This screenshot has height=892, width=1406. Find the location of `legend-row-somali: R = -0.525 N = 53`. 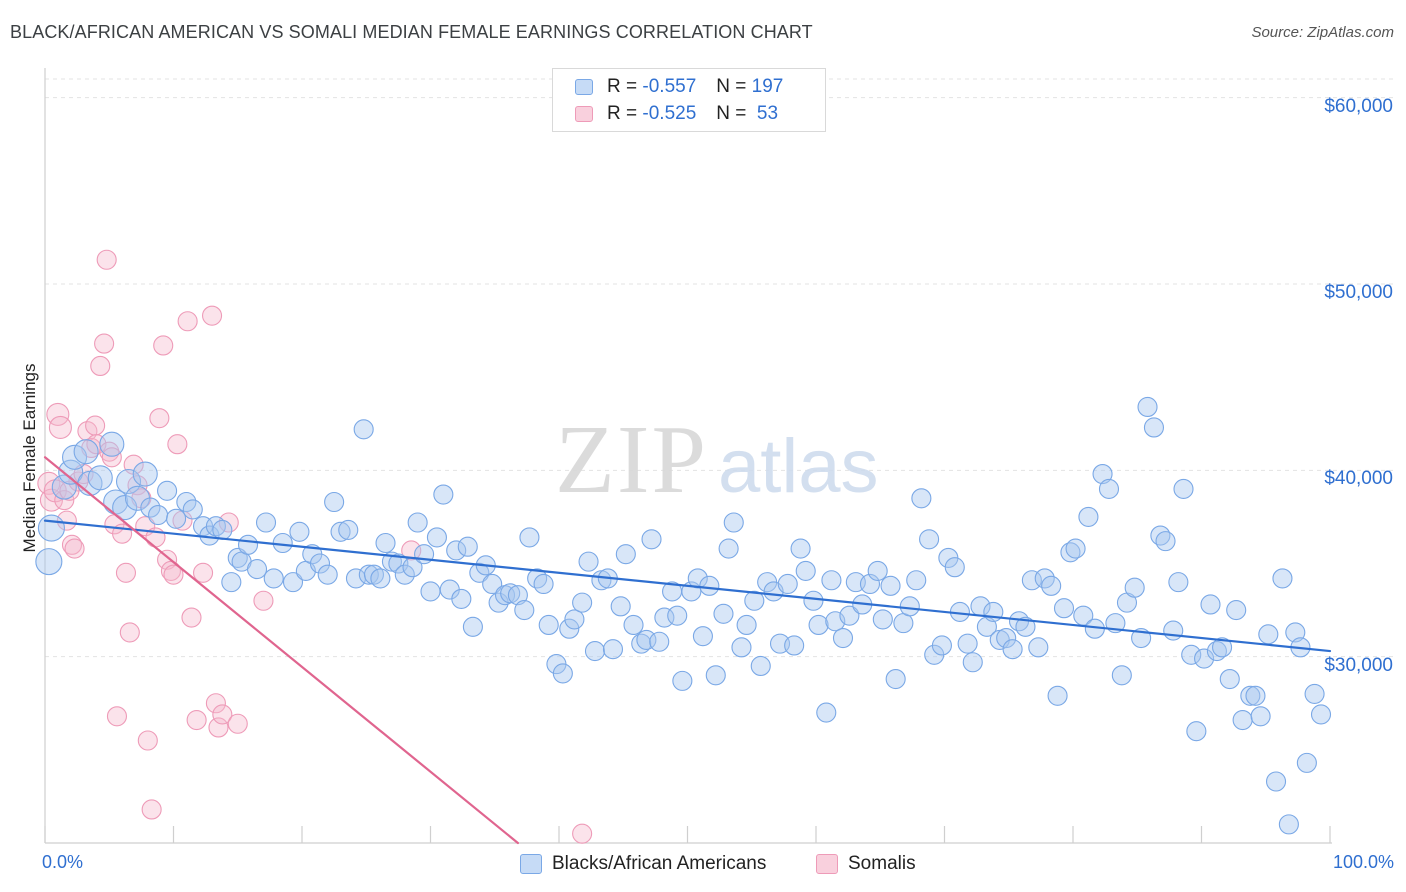

legend-row-somali: R = -0.525 N = 53 is located at coordinates (676, 114).